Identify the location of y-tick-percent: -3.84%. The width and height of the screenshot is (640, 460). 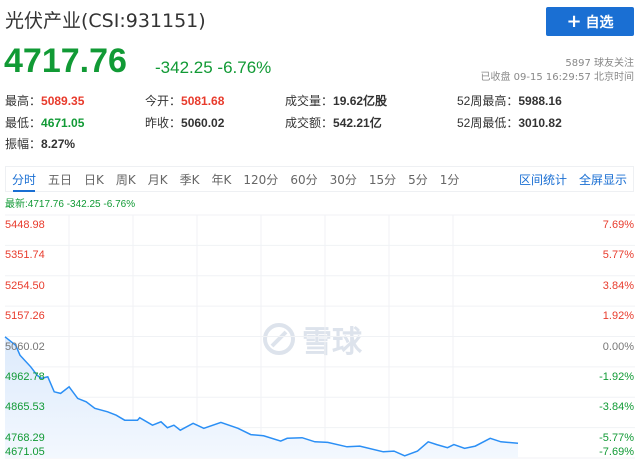
(616, 407).